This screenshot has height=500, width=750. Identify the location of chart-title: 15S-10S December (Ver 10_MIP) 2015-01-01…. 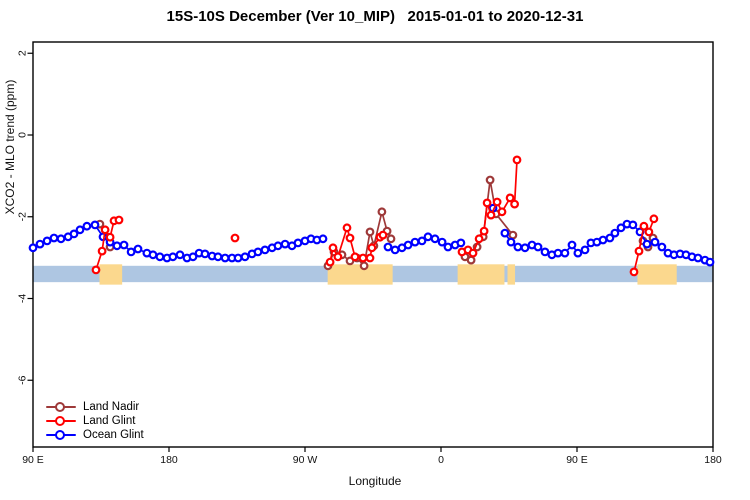
(375, 16).